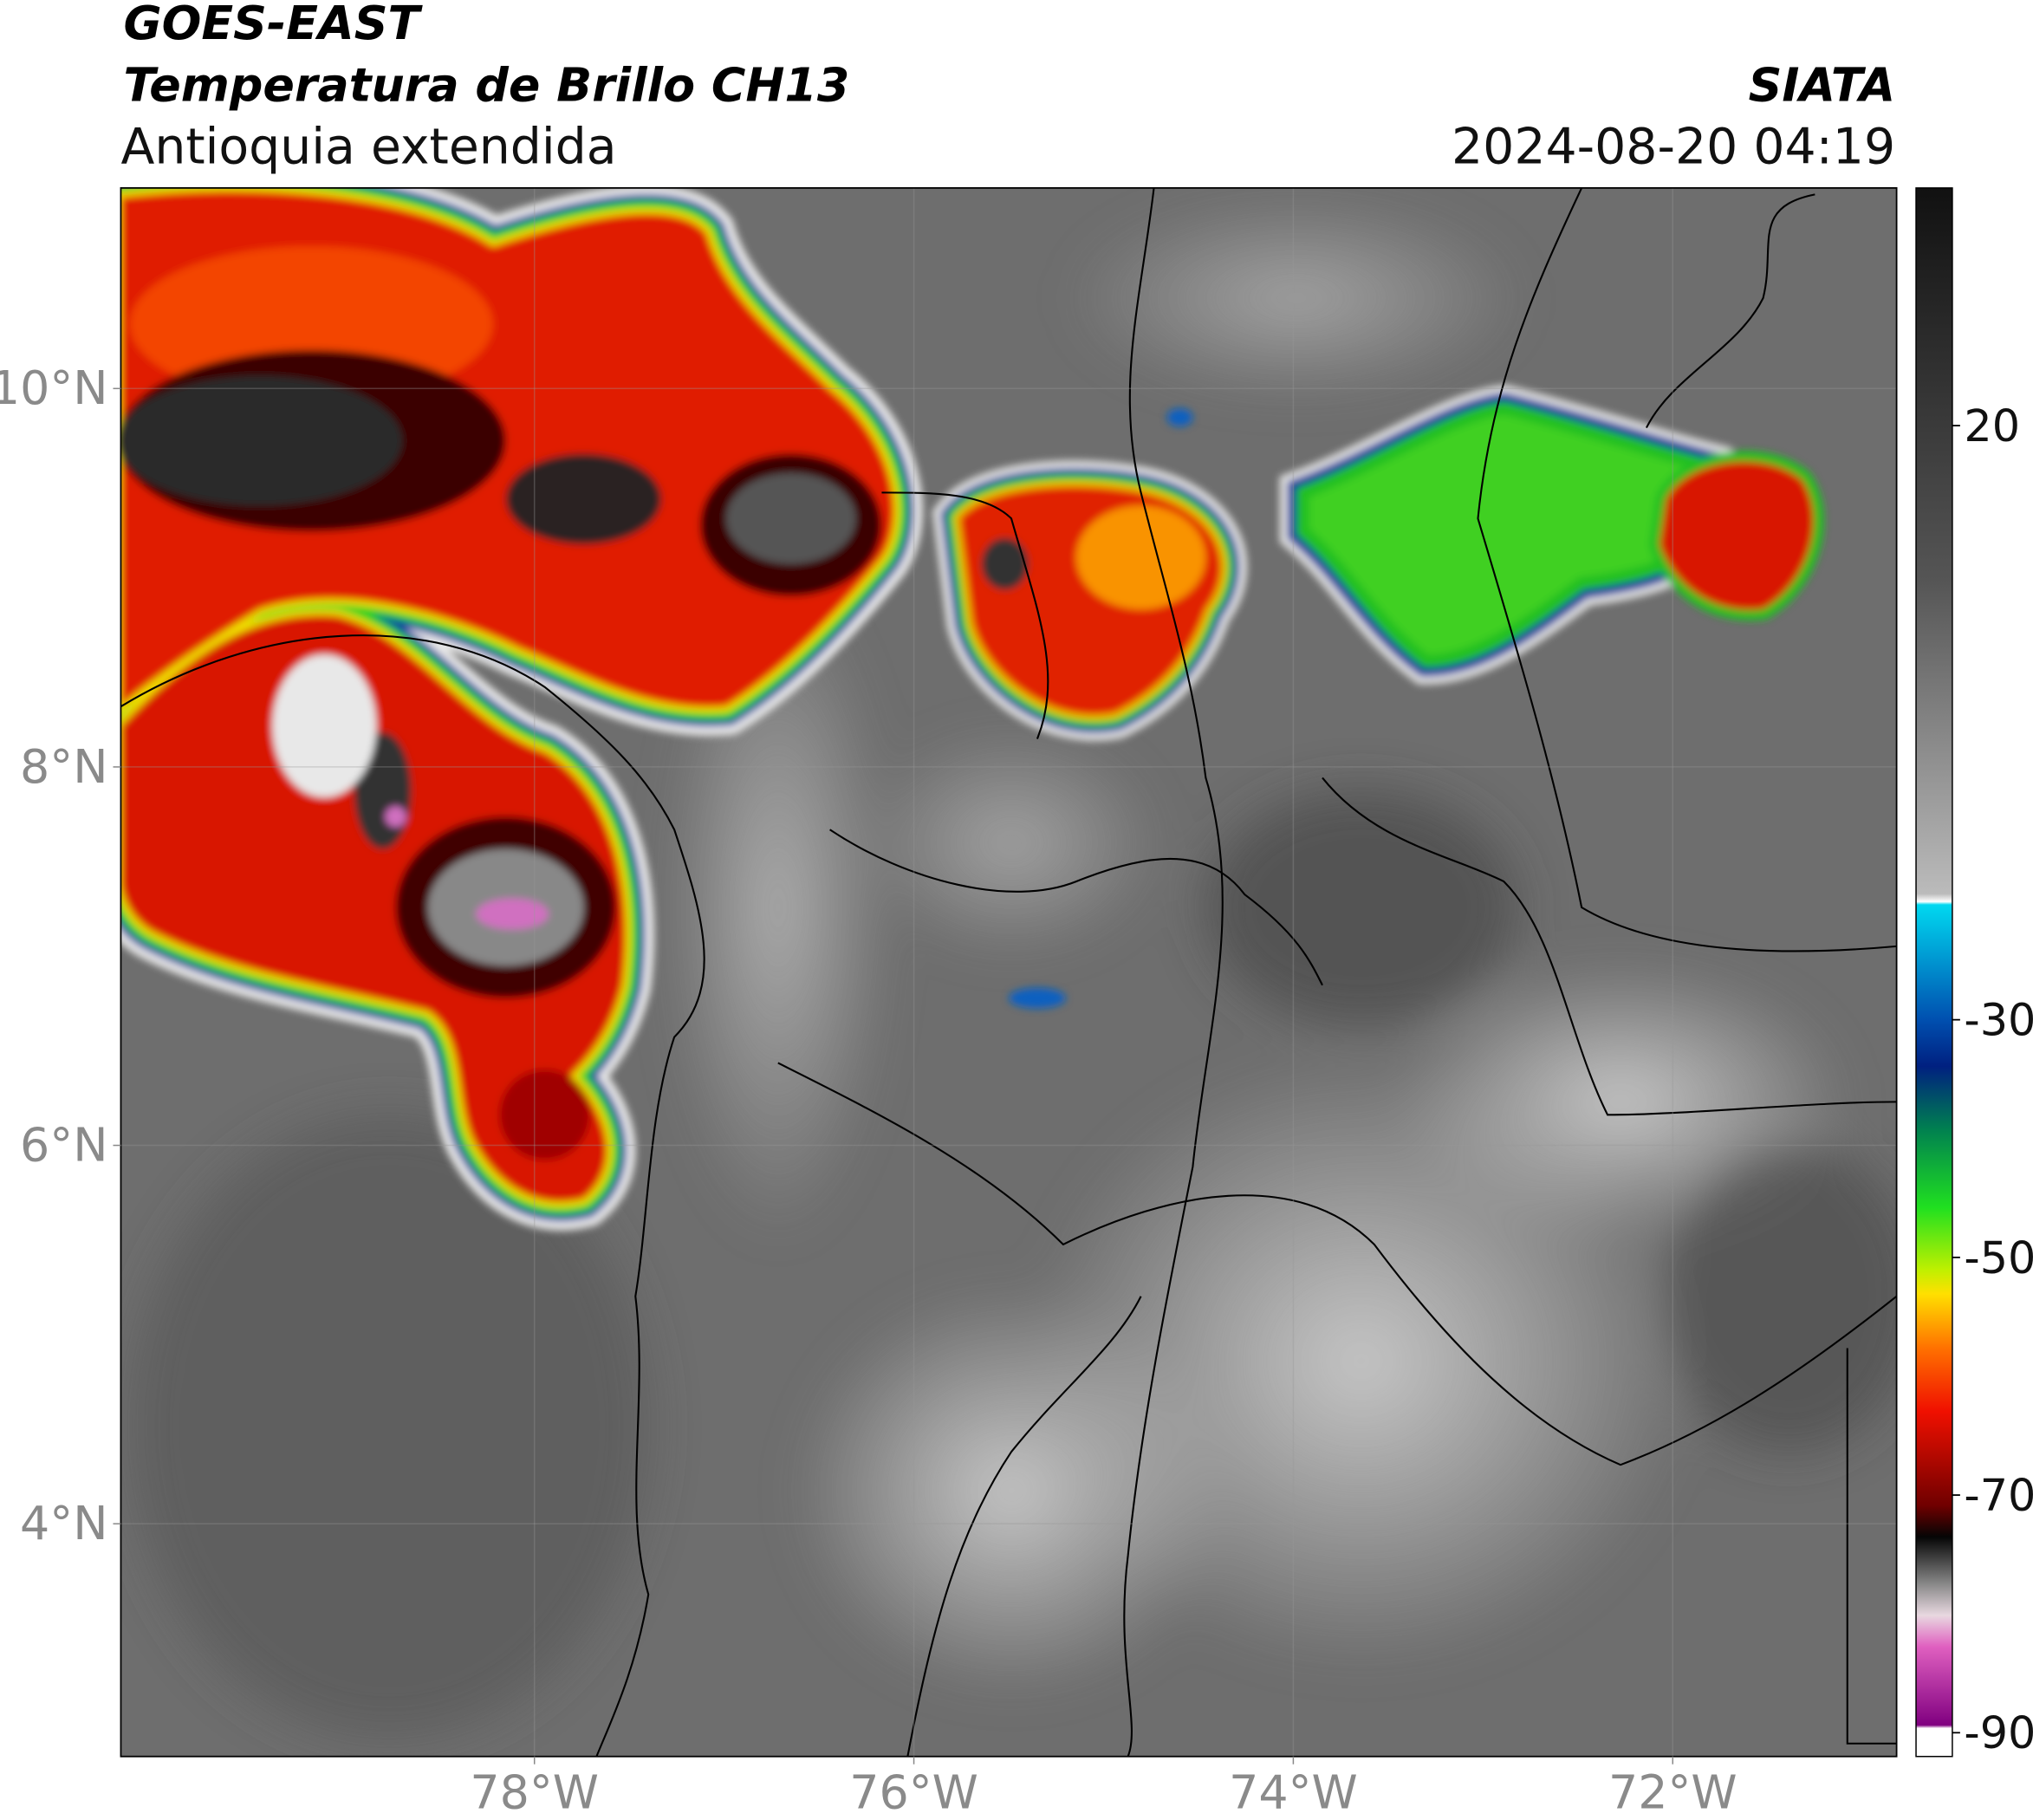 The width and height of the screenshot is (2033, 1820). Describe the element at coordinates (368, 146) in the screenshot. I see `region: Antioquia extendida` at that location.